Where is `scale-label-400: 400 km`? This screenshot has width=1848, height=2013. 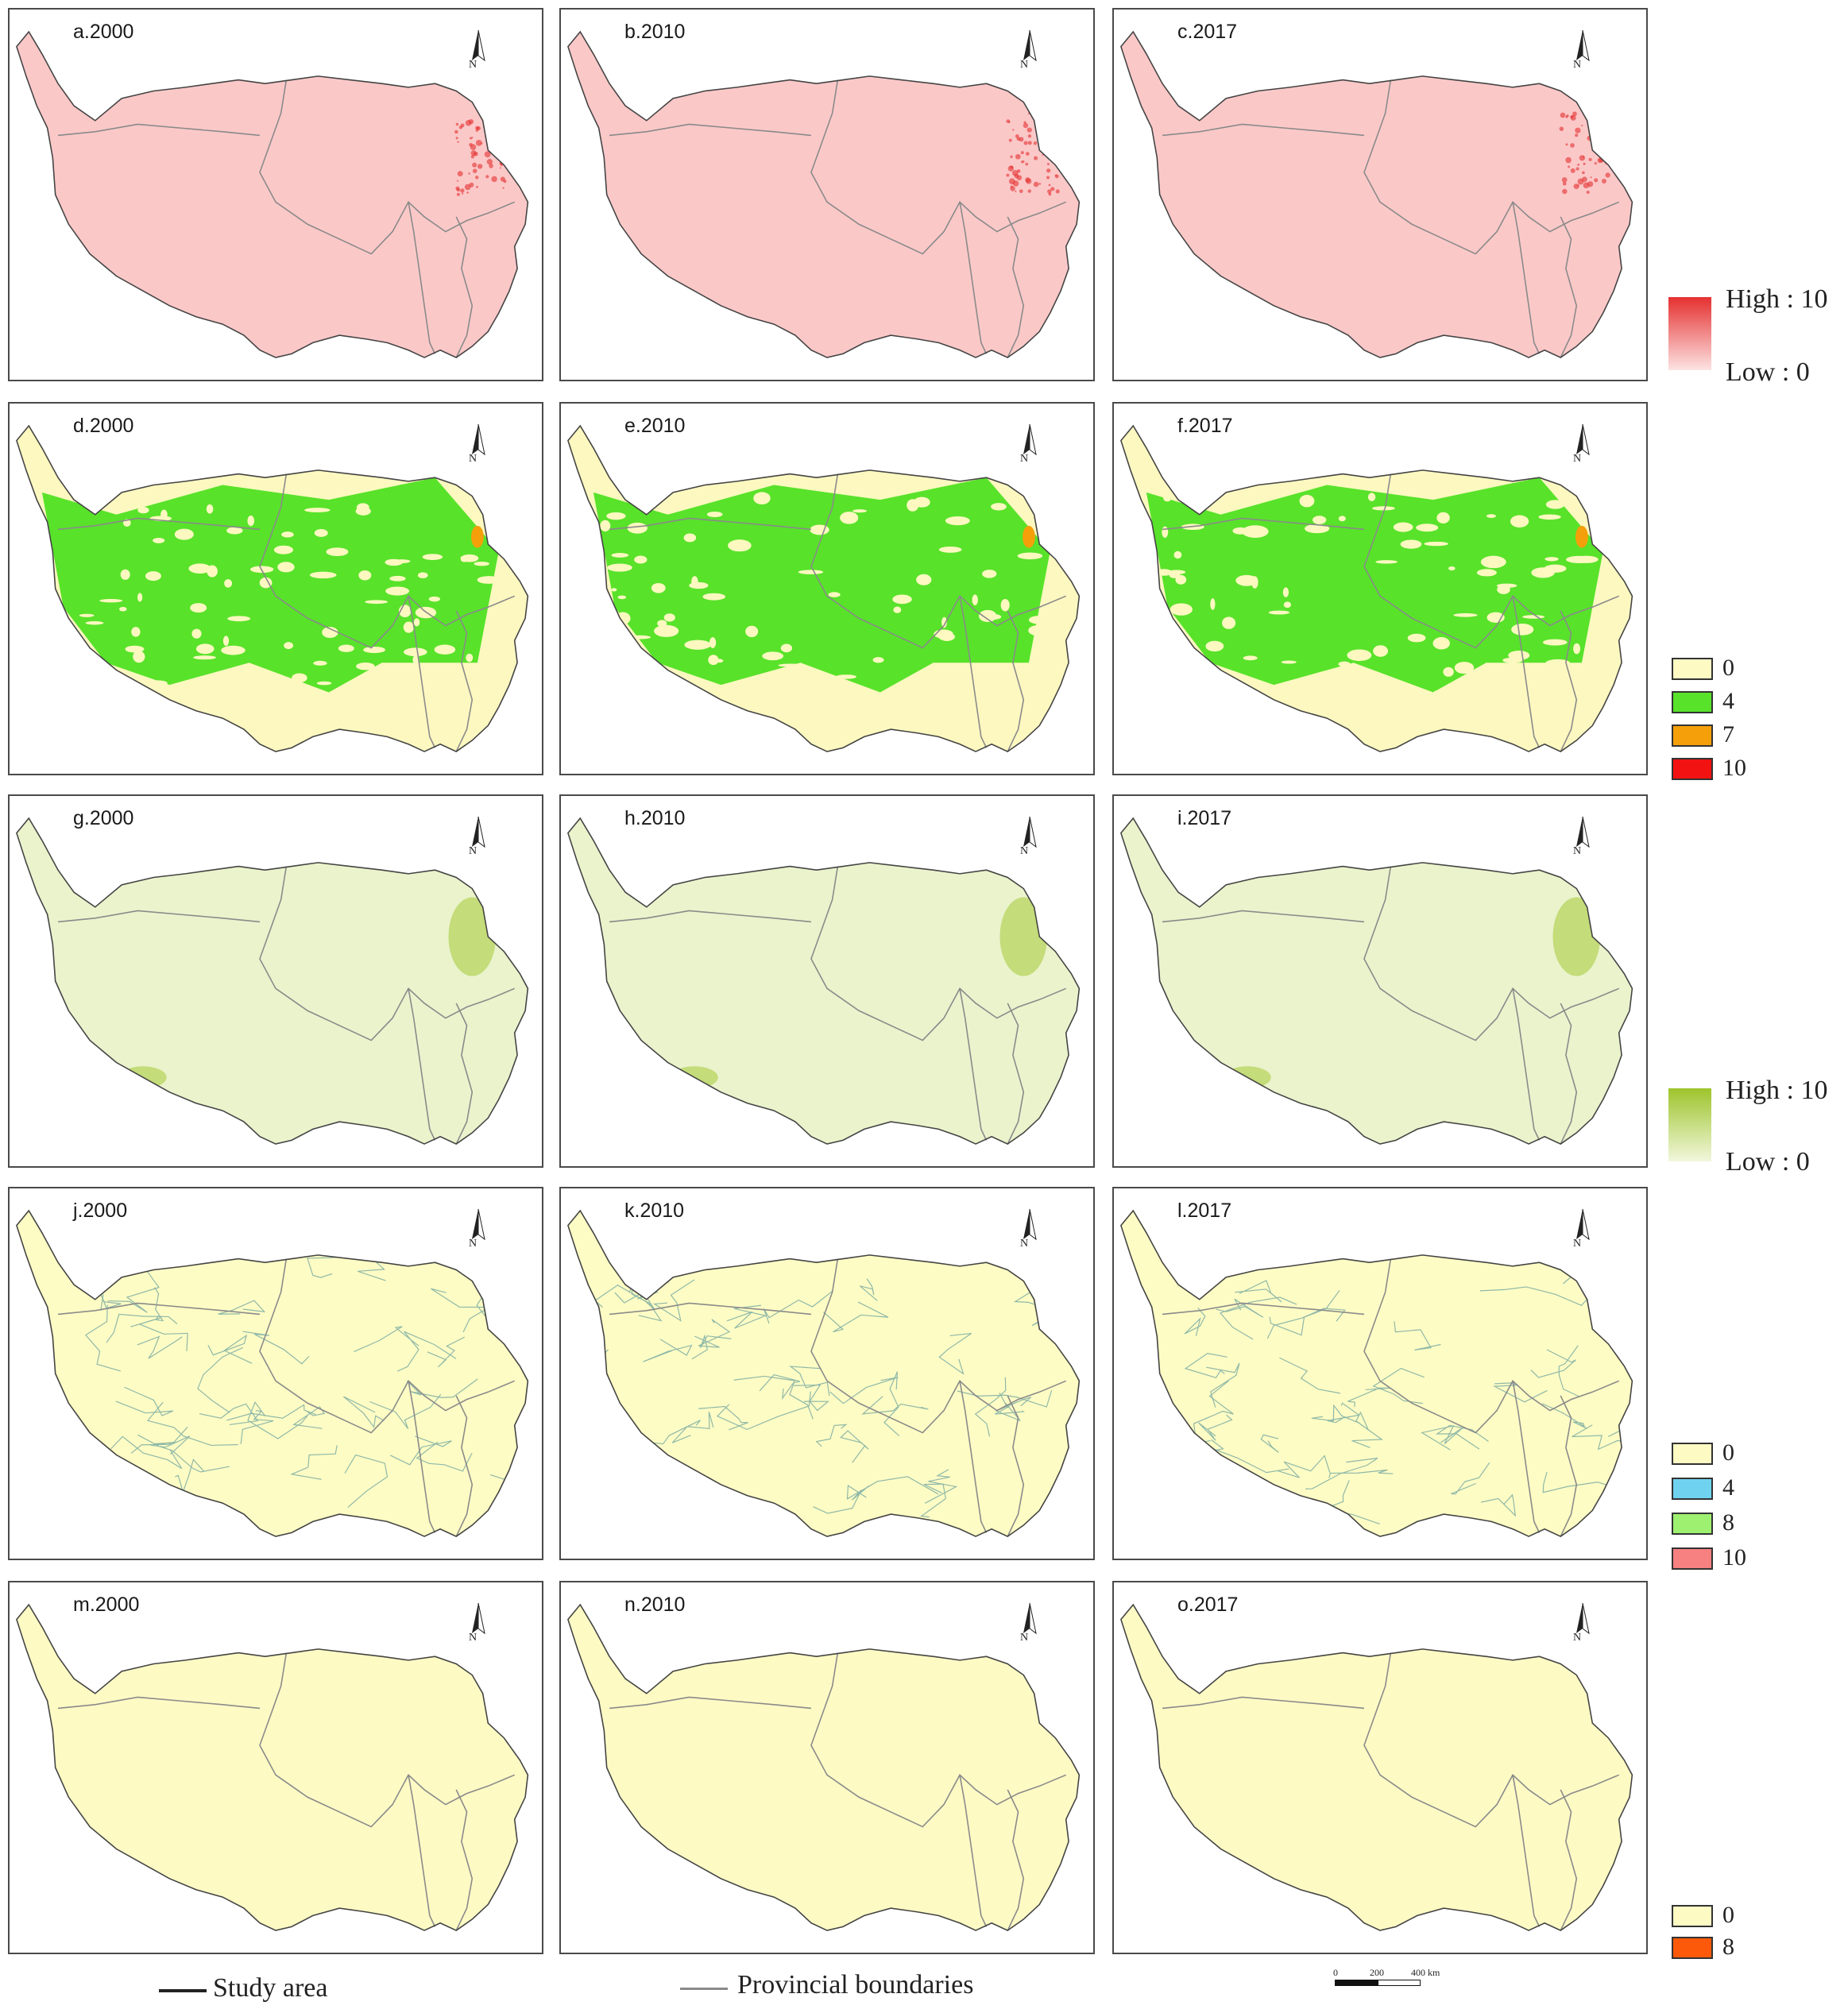
scale-label-400: 400 km is located at coordinates (1425, 1972).